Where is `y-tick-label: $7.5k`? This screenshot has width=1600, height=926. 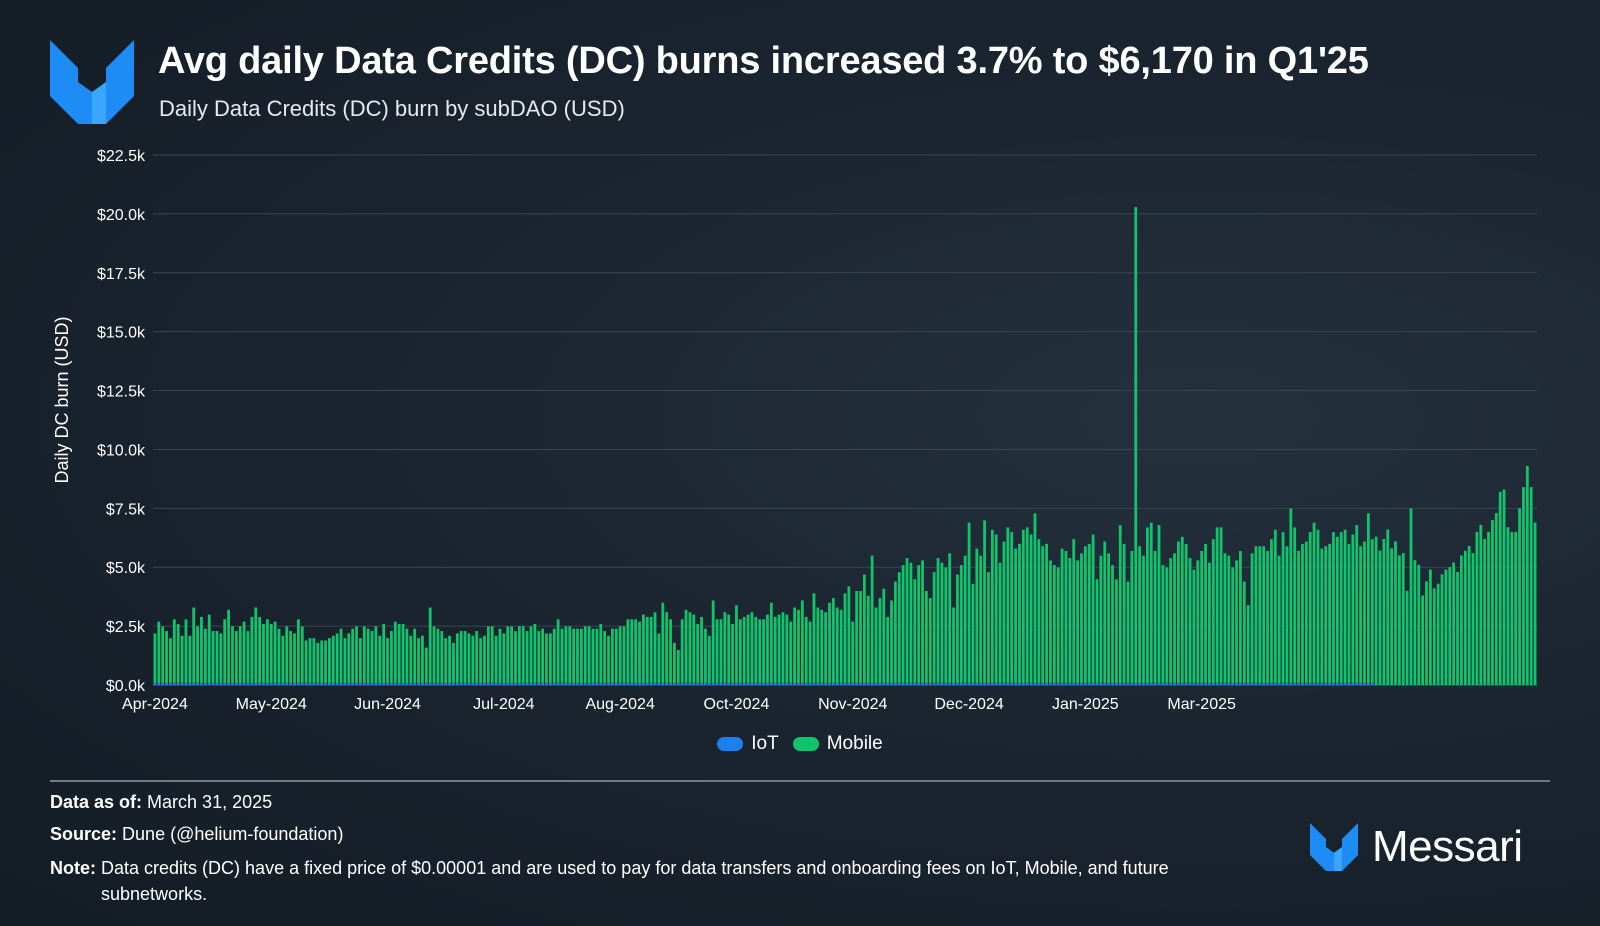 y-tick-label: $7.5k is located at coordinates (126, 509).